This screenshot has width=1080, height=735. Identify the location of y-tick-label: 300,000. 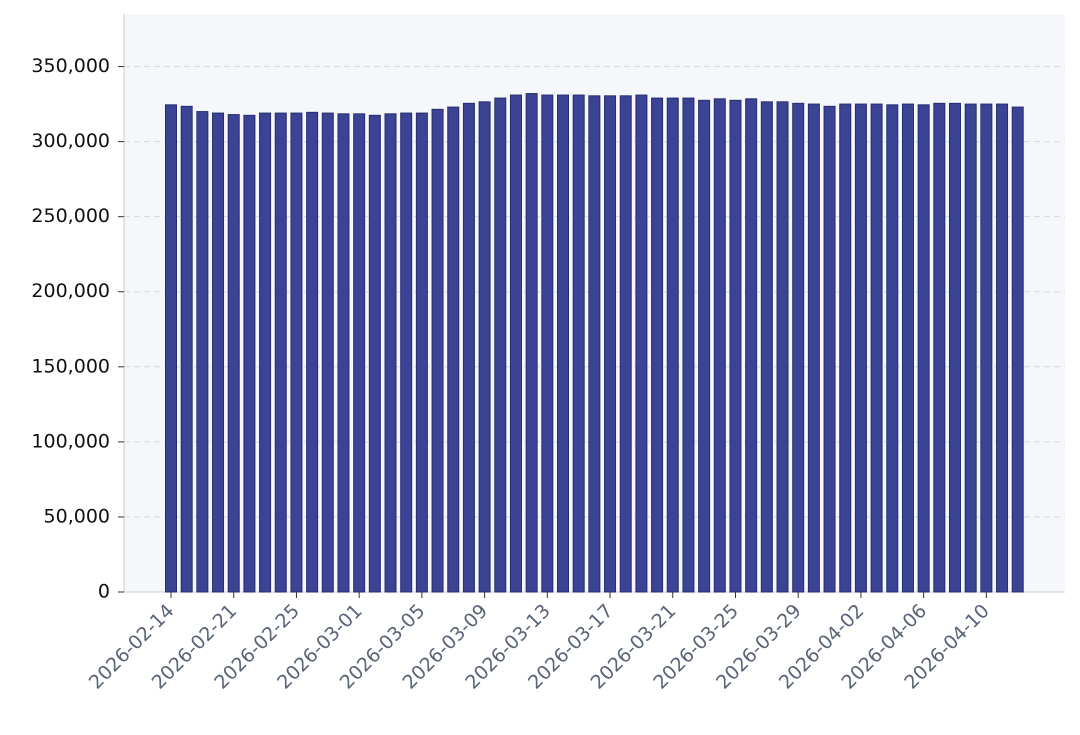
(70, 141).